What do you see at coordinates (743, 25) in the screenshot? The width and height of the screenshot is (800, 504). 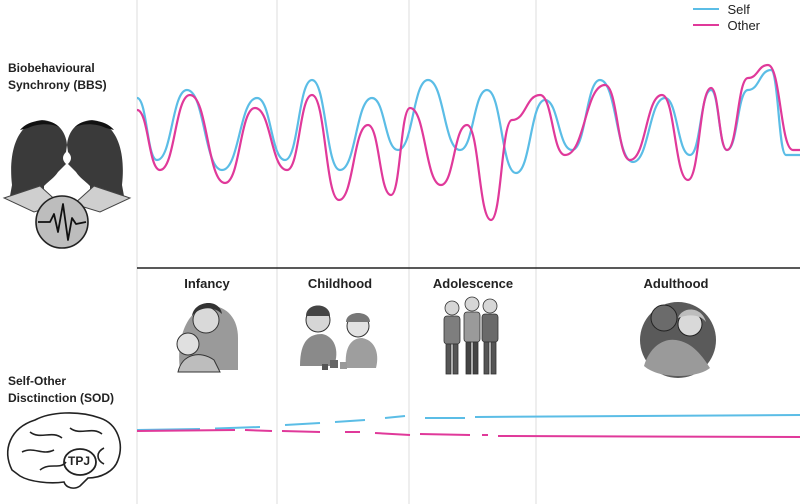 I see `legend-label-other: Other` at bounding box center [743, 25].